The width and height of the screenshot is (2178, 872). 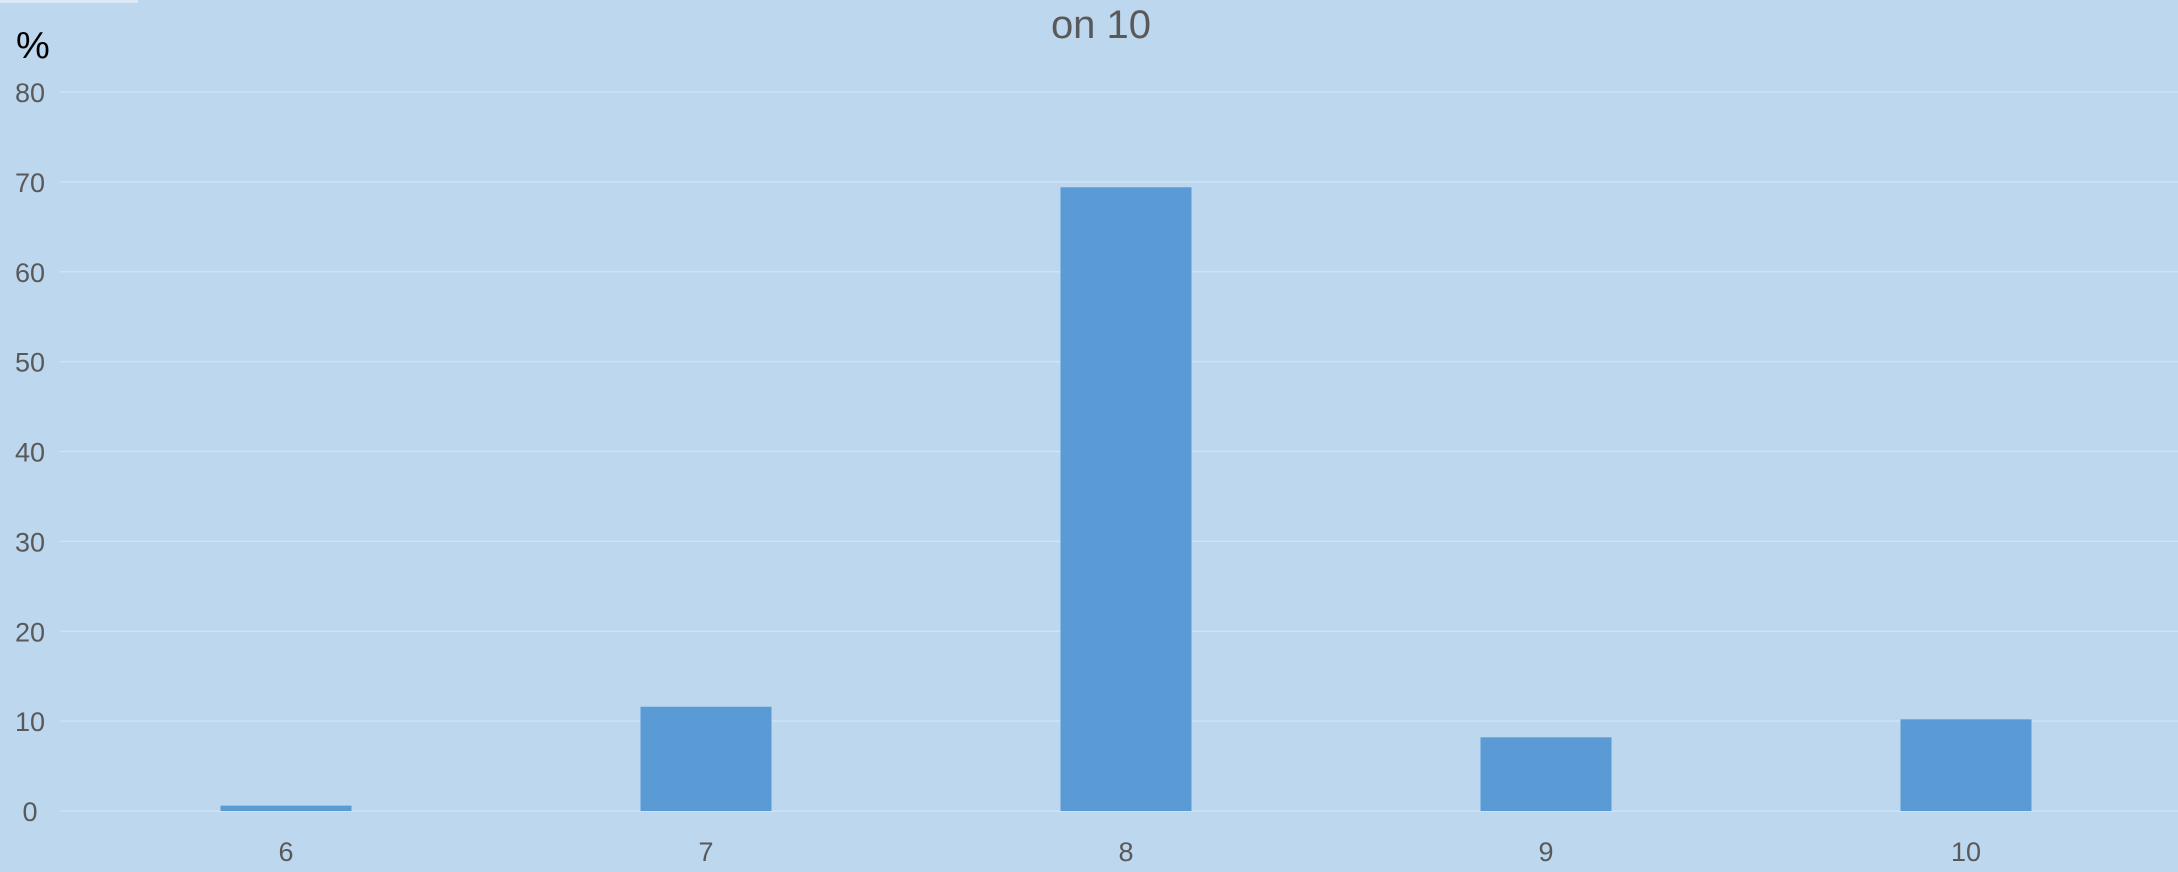 I want to click on x-axis-ticks: 6 7 8 9 10, so click(x=1129, y=852).